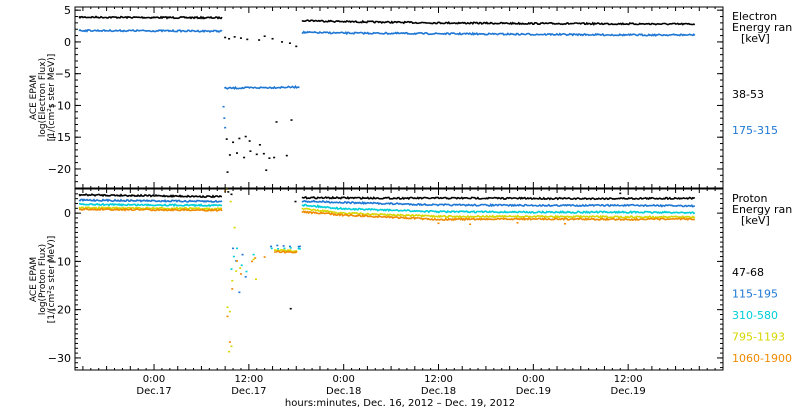  Describe the element at coordinates (52, 279) in the screenshot. I see `y-axis-label: [1/(cm²s ster MeV)]` at that location.